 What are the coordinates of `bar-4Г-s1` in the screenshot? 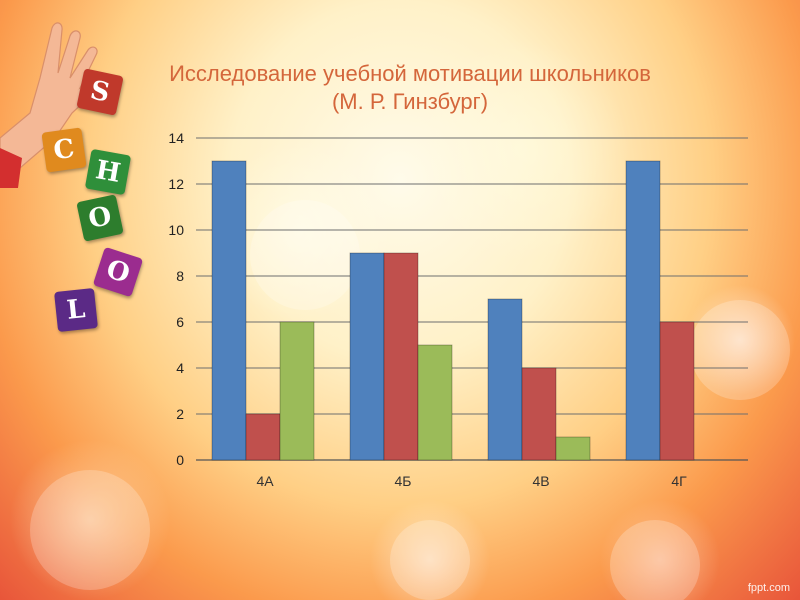 It's located at (643, 310).